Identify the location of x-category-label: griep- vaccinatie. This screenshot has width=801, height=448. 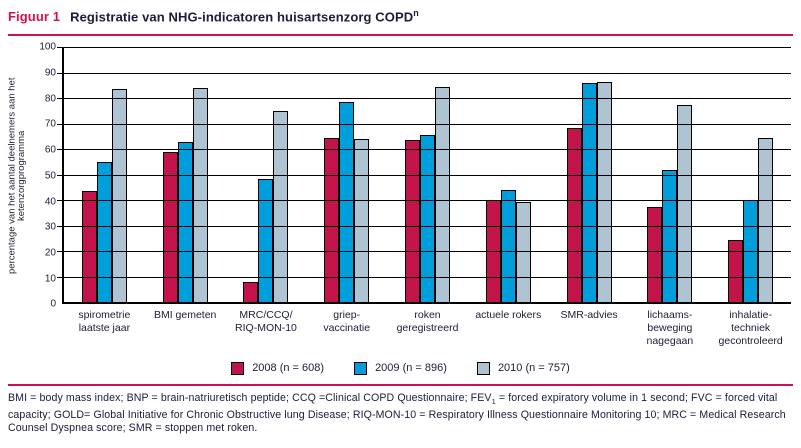
(347, 322).